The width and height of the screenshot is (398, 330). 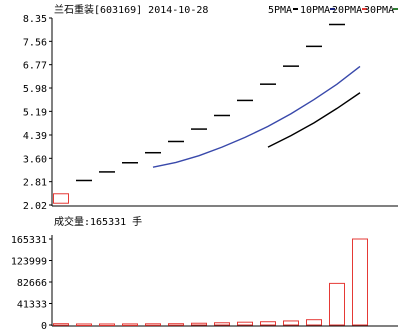 I want to click on volume-header: 成交量:165331 手, so click(x=98, y=221).